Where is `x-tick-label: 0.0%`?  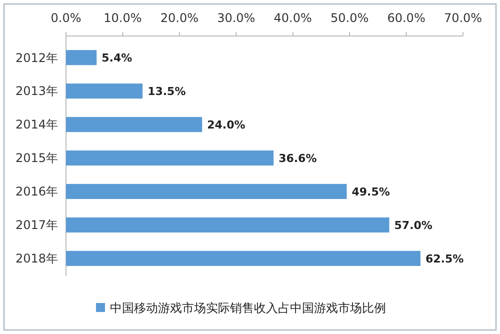
x-tick-label: 0.0% is located at coordinates (66, 18).